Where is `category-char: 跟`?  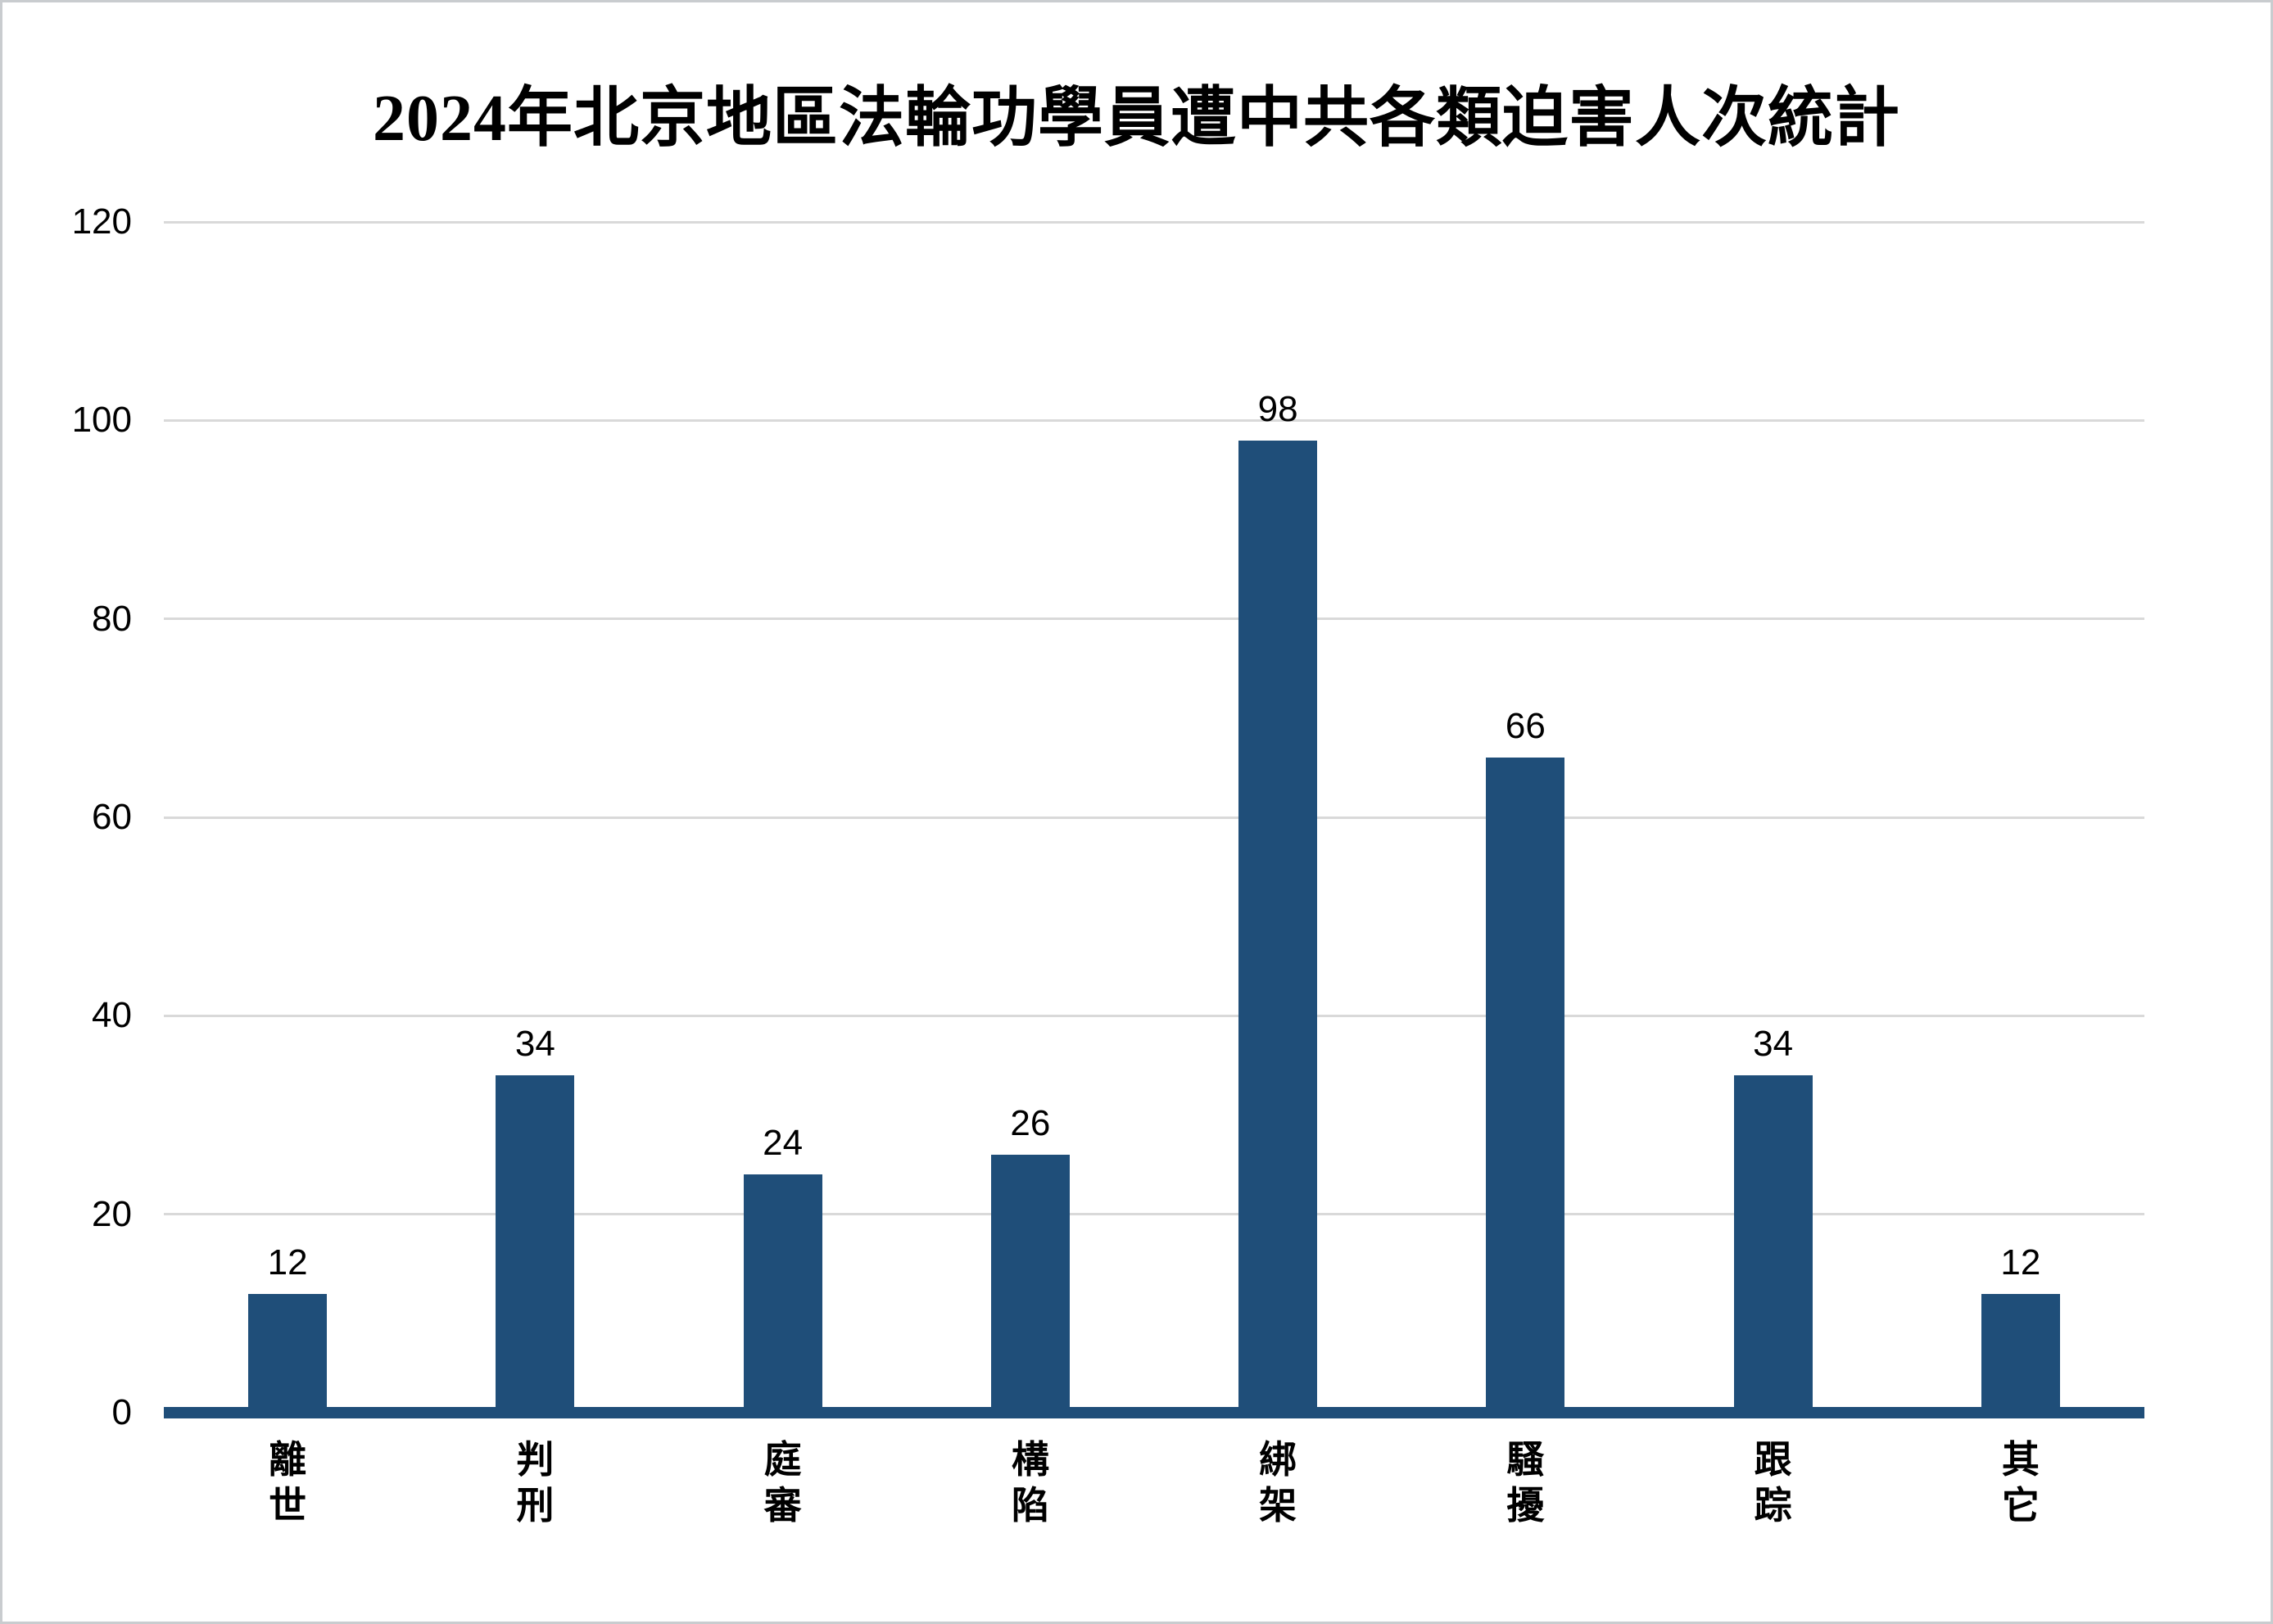
category-char: 跟 is located at coordinates (1773, 1460).